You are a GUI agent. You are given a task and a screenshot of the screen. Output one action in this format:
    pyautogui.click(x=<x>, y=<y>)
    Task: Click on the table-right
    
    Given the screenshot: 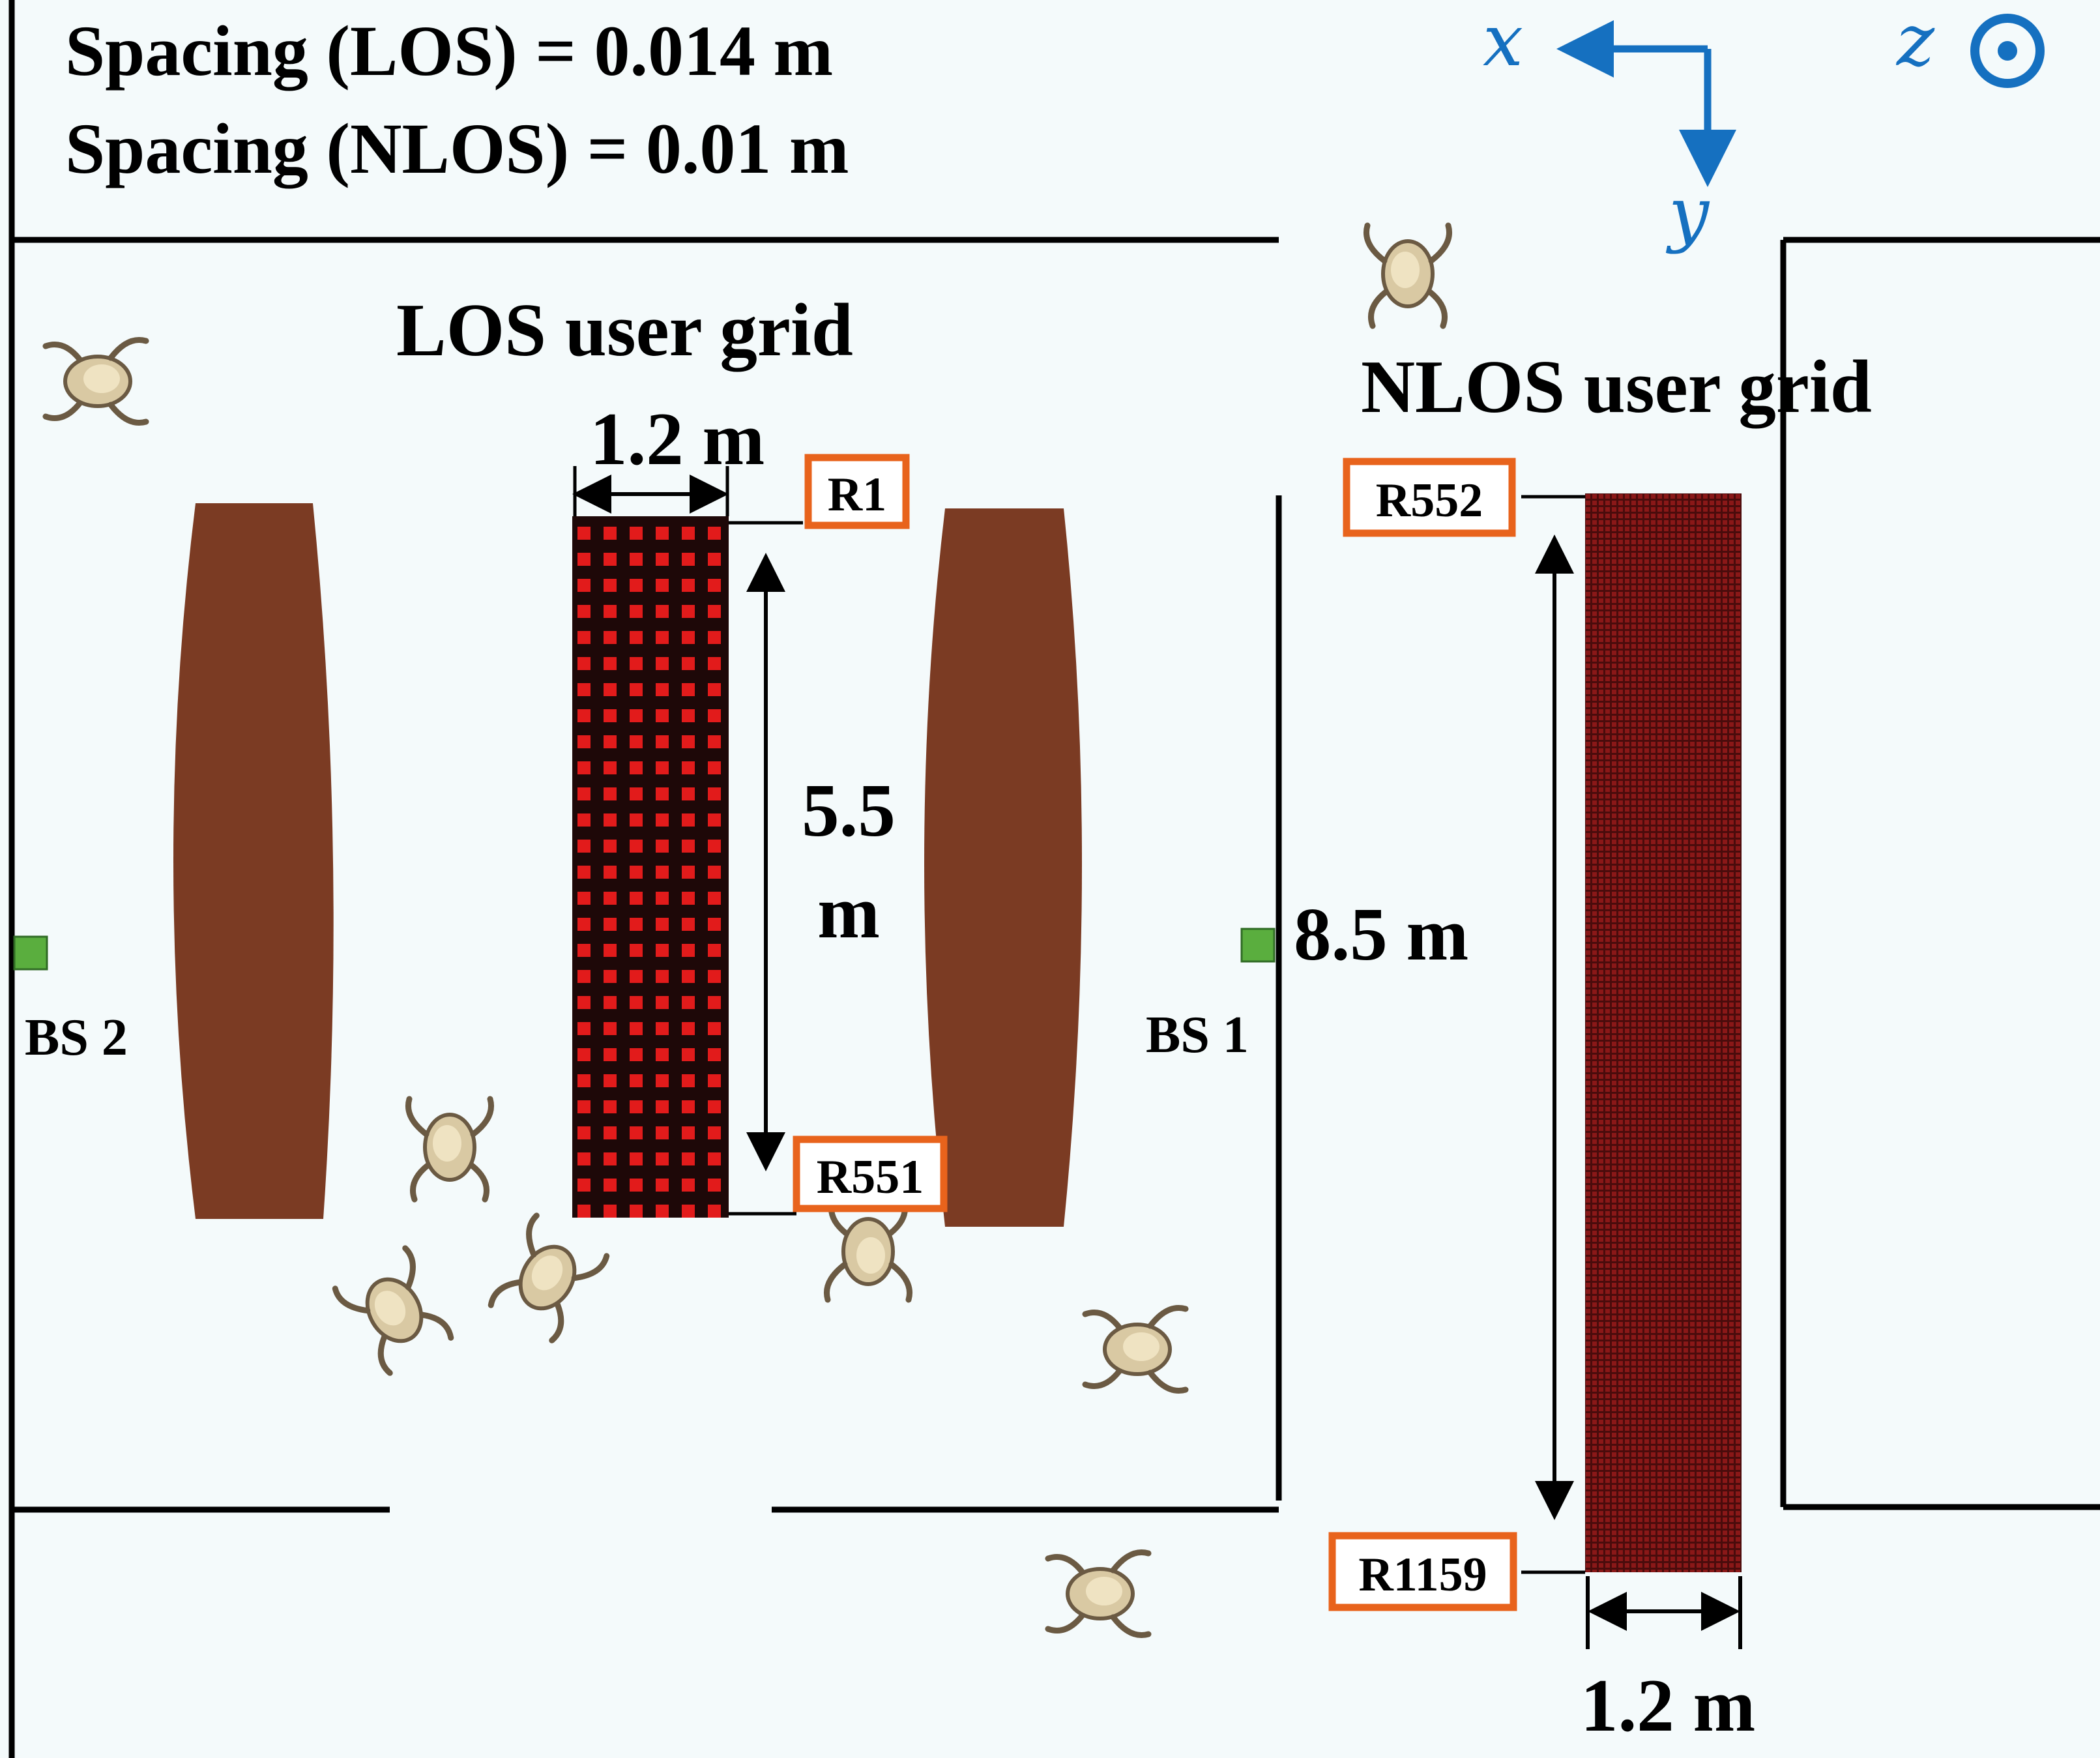 What is the action you would take?
    pyautogui.click(x=1003, y=868)
    